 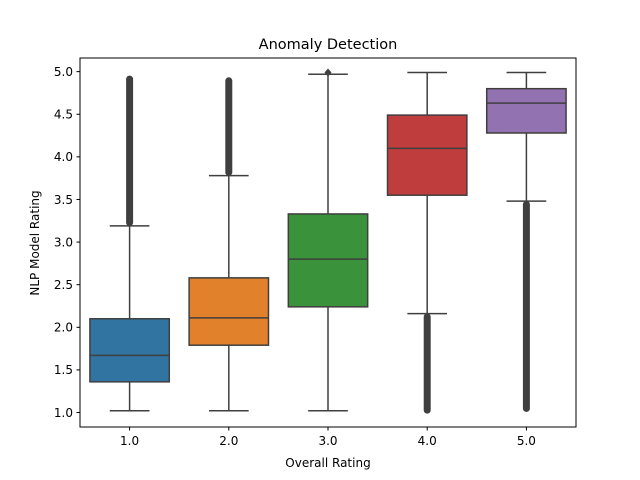 What do you see at coordinates (129, 441) in the screenshot?
I see `x-tick-label: 1.0` at bounding box center [129, 441].